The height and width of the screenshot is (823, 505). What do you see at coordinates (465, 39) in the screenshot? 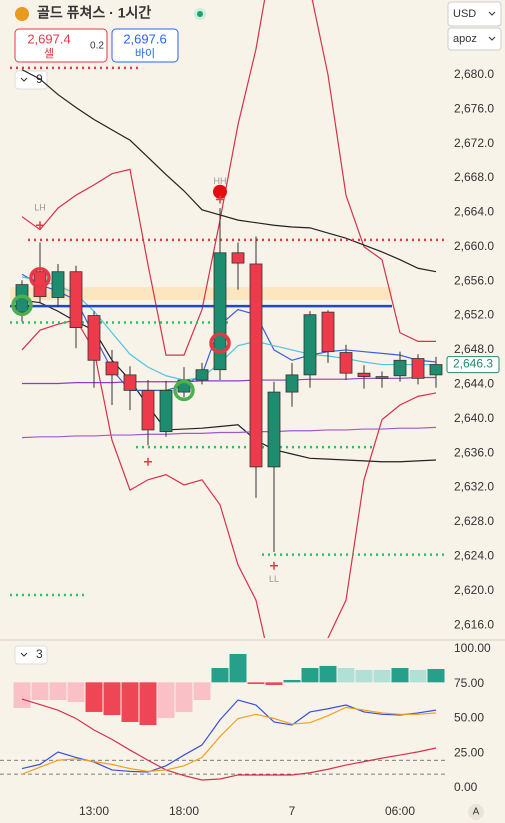
I see `account: apoz` at bounding box center [465, 39].